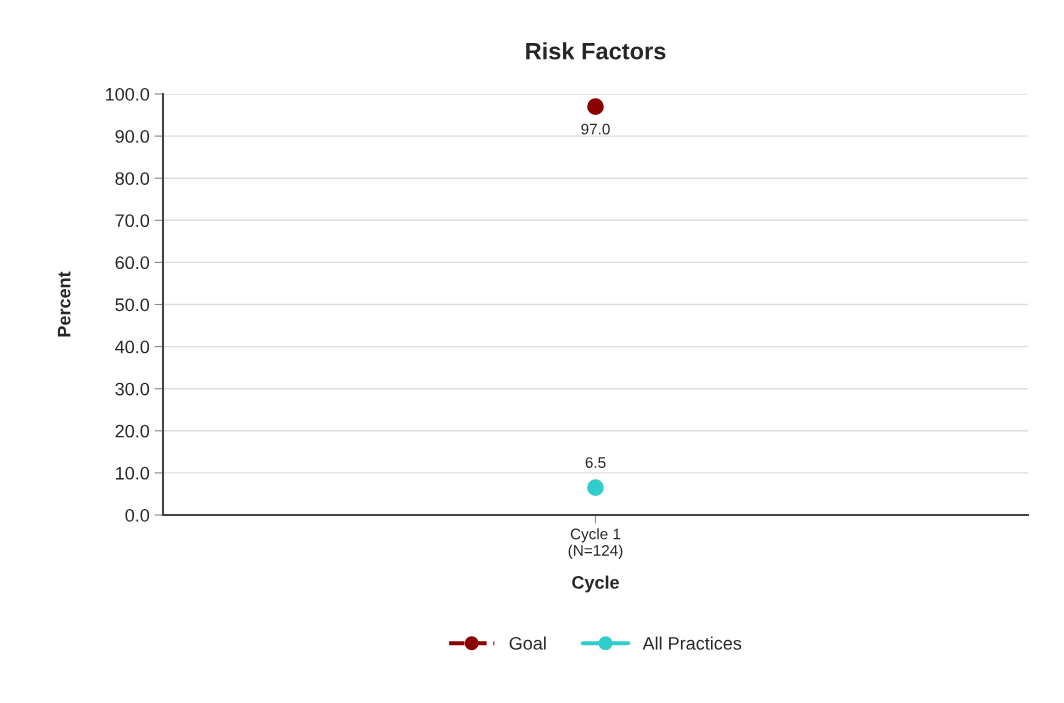 The height and width of the screenshot is (703, 1064). Describe the element at coordinates (595, 462) in the screenshot. I see `data-label: 6.5` at that location.